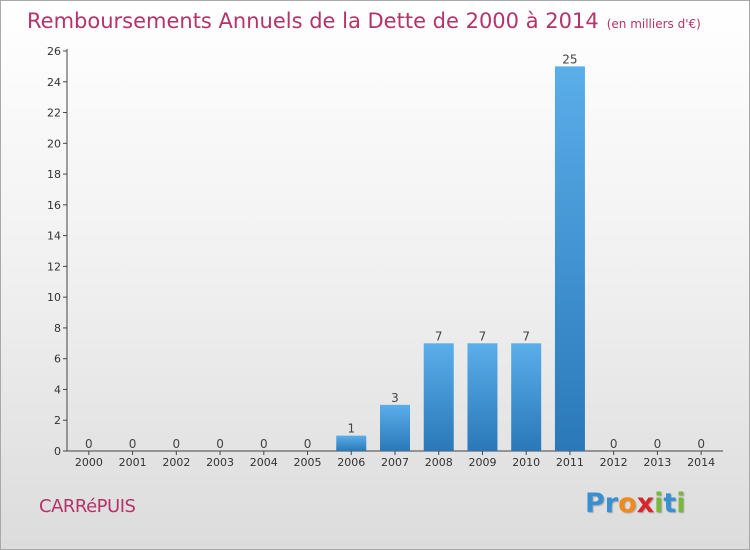 The height and width of the screenshot is (550, 750). I want to click on x-tick-label: 2004, so click(264, 462).